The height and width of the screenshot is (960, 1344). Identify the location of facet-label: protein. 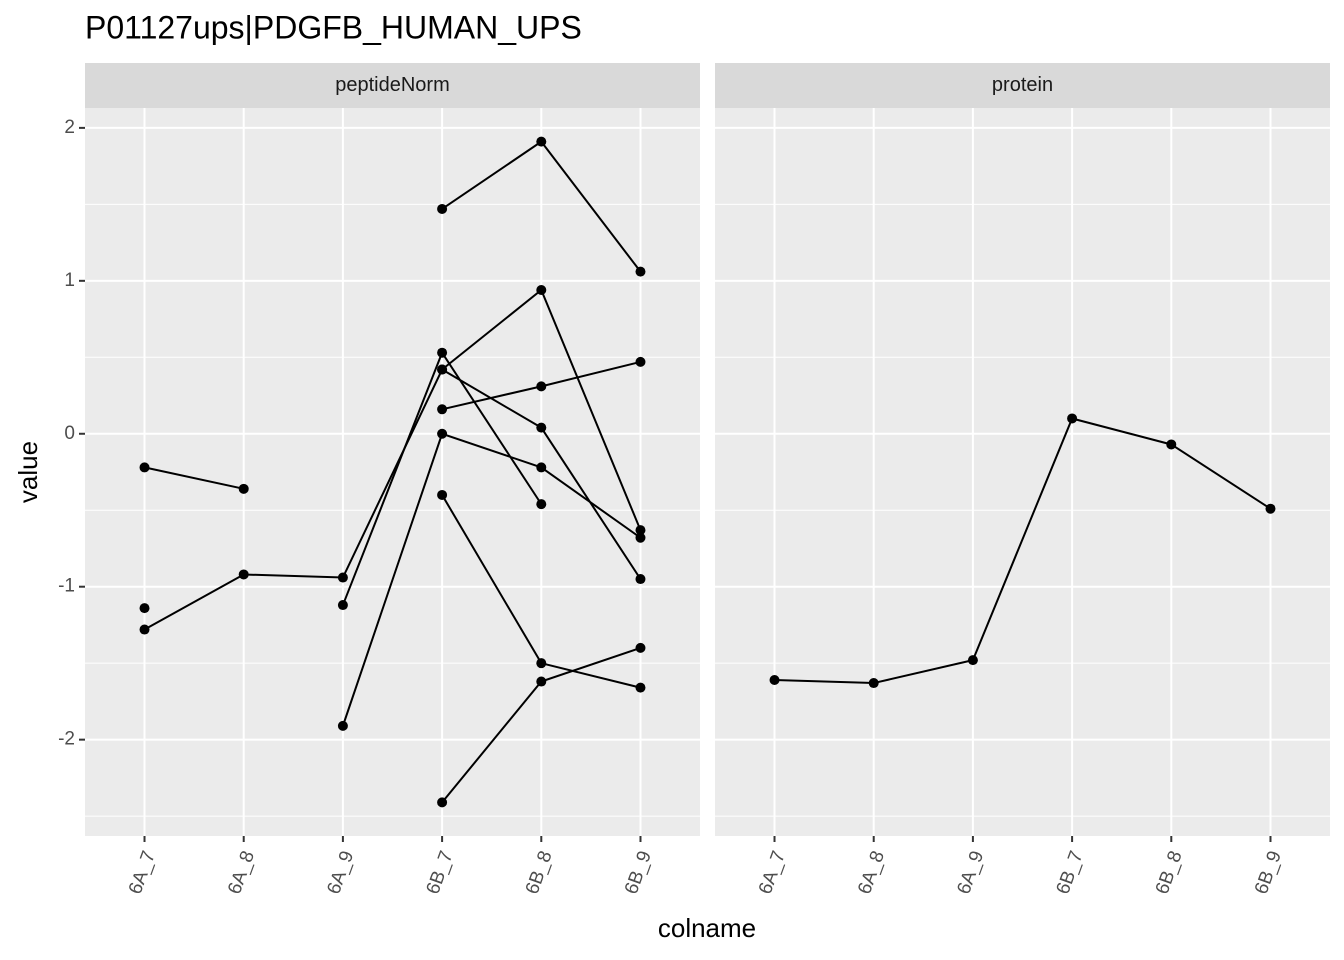
(1022, 85).